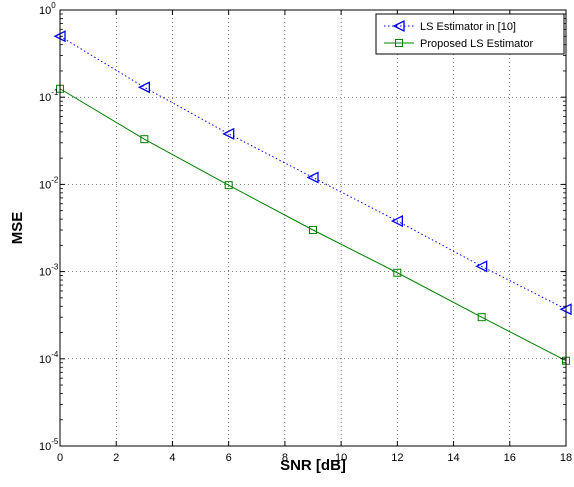 This screenshot has height=487, width=574. What do you see at coordinates (116, 458) in the screenshot?
I see `x-tick-label: 2` at bounding box center [116, 458].